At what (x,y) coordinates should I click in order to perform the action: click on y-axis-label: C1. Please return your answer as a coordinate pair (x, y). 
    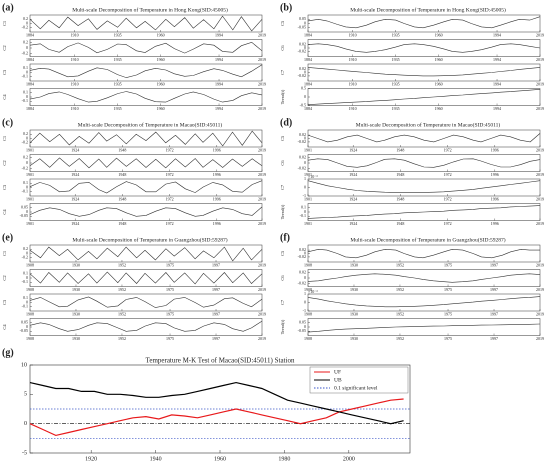
    Looking at the image, I should click on (4, 253).